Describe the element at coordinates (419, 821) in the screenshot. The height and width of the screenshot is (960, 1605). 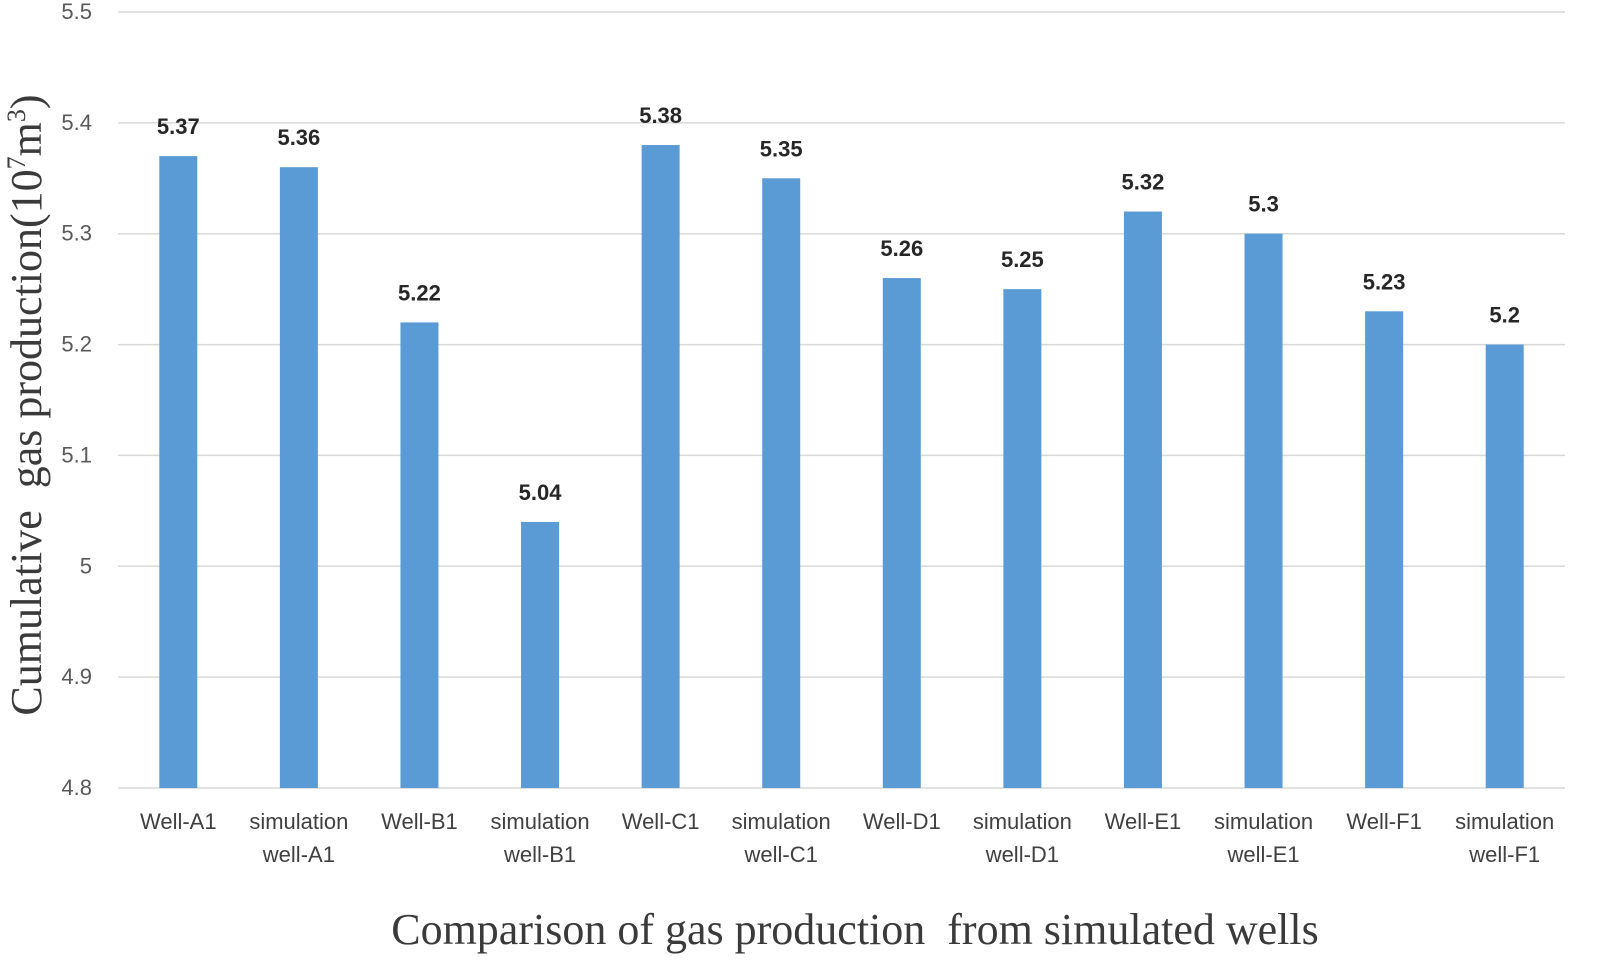
I see `category-label: Well-B1` at that location.